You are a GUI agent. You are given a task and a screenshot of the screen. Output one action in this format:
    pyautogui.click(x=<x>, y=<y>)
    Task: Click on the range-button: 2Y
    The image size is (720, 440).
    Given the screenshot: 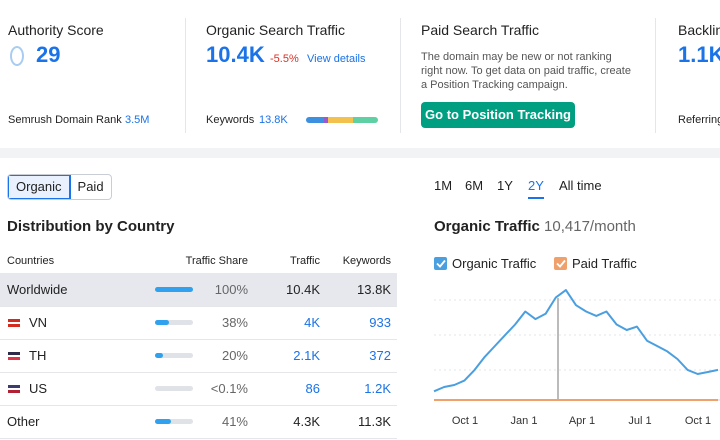 What is the action you would take?
    pyautogui.click(x=536, y=188)
    